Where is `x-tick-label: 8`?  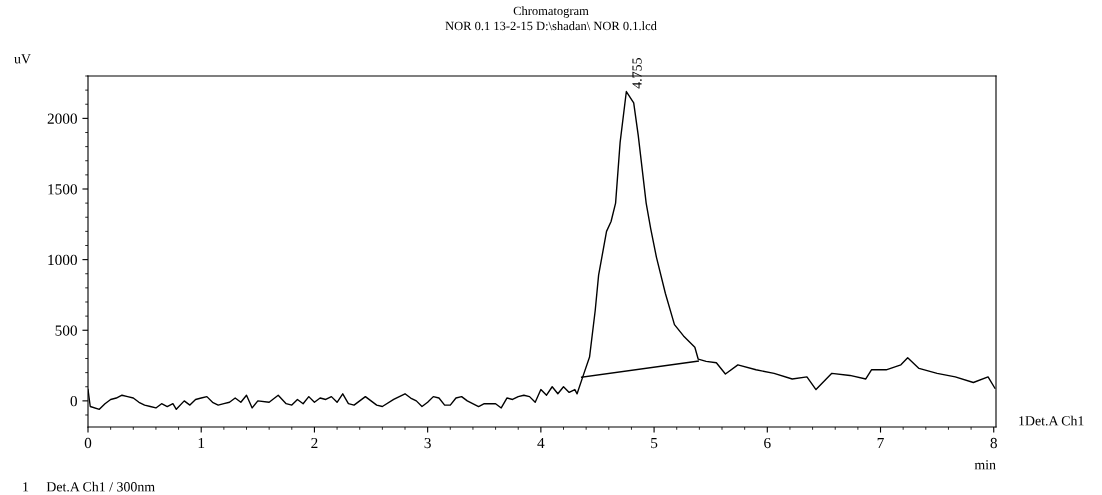
x-tick-label: 8 is located at coordinates (993, 443).